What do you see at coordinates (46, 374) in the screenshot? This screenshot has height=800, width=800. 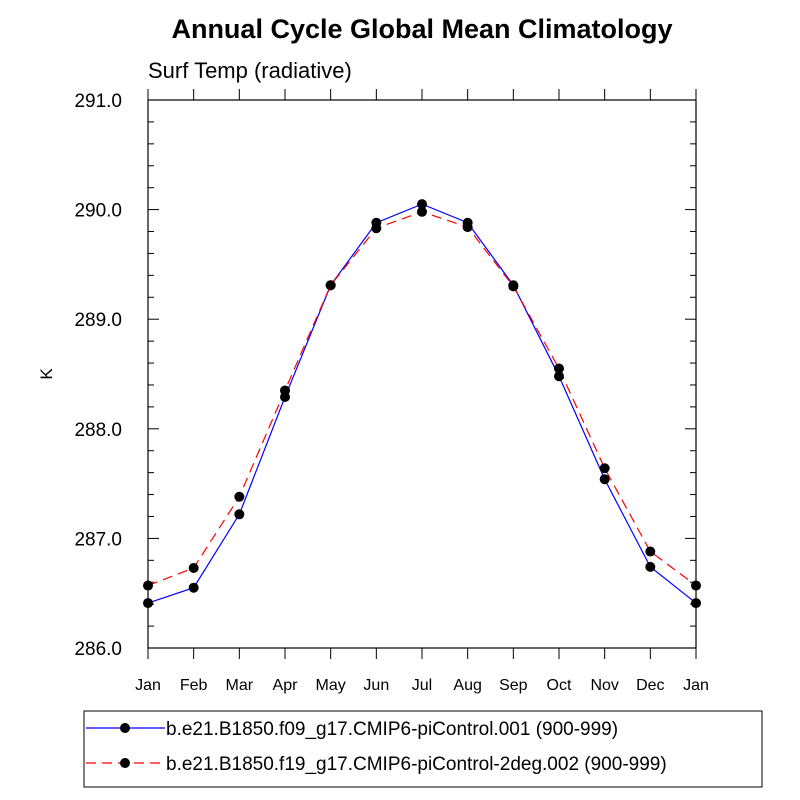 I see `y-axis-label: K` at bounding box center [46, 374].